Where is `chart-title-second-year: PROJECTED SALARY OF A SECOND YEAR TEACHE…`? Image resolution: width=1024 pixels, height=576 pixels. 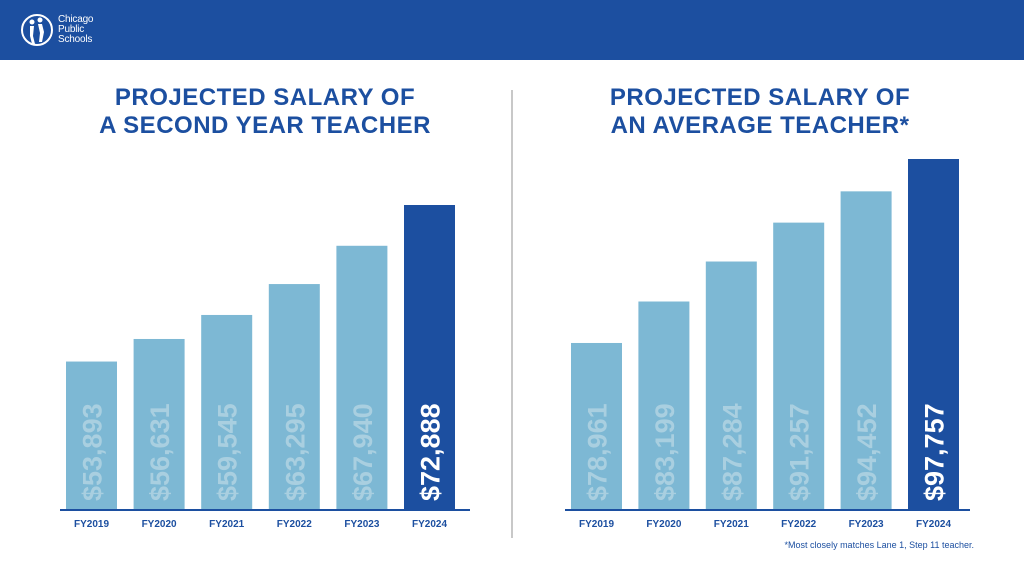 chart-title-second-year: PROJECTED SALARY OF A SECOND YEAR TEACHE… is located at coordinates (265, 112).